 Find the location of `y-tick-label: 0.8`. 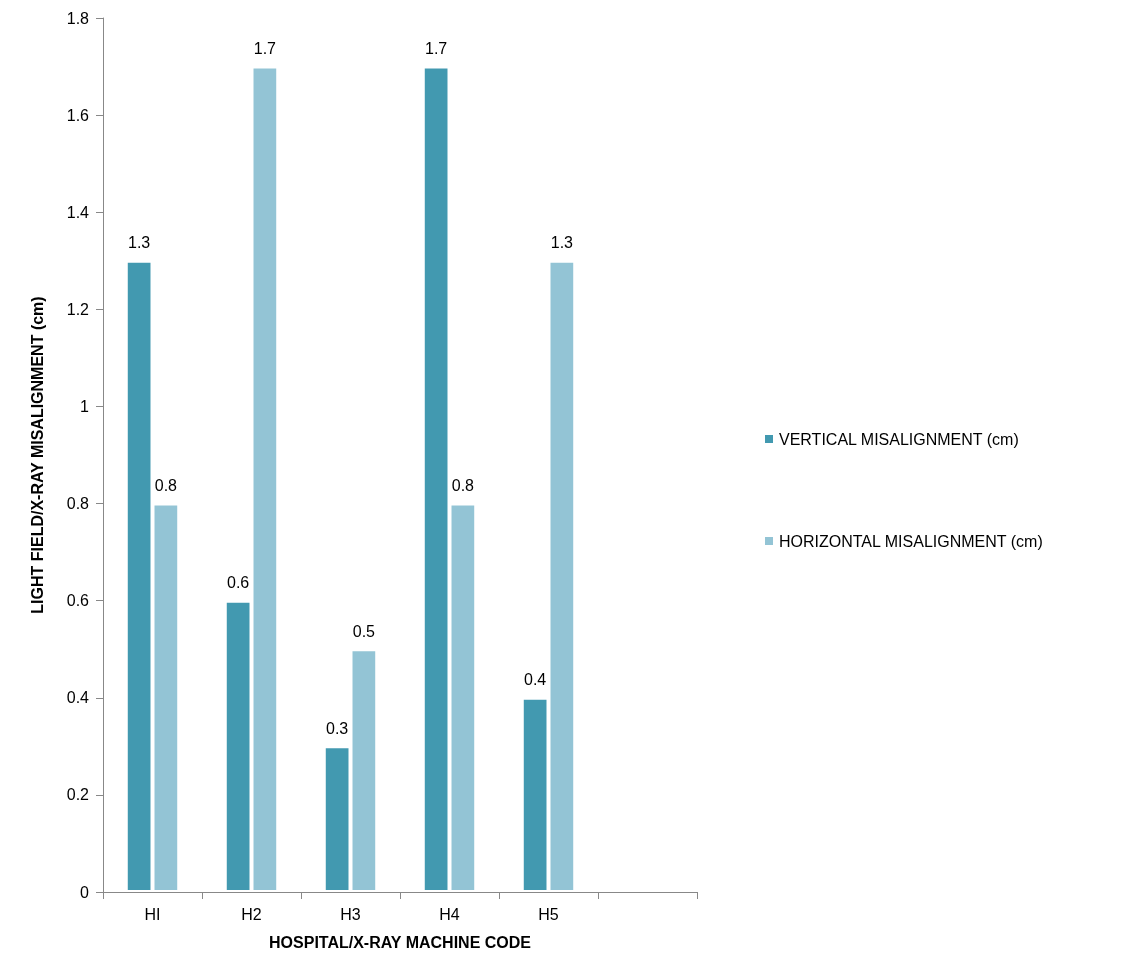

y-tick-label: 0.8 is located at coordinates (78, 504).